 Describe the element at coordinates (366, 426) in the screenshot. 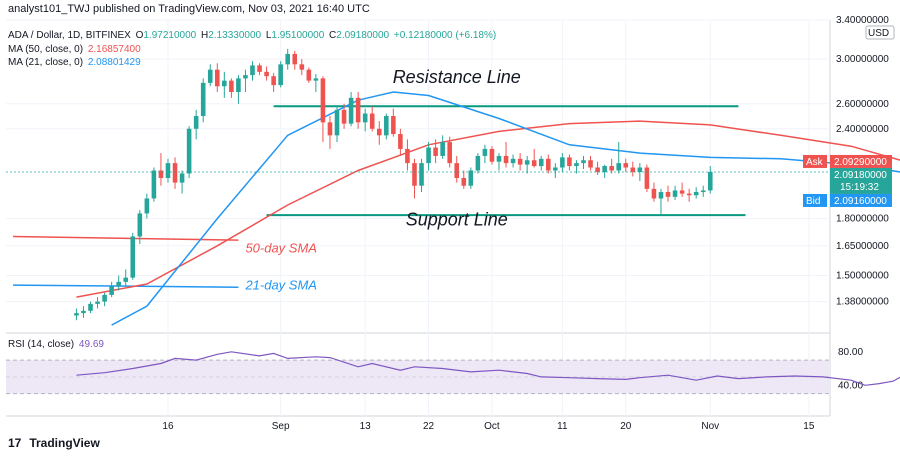

I see `time-tick-label: 13` at that location.